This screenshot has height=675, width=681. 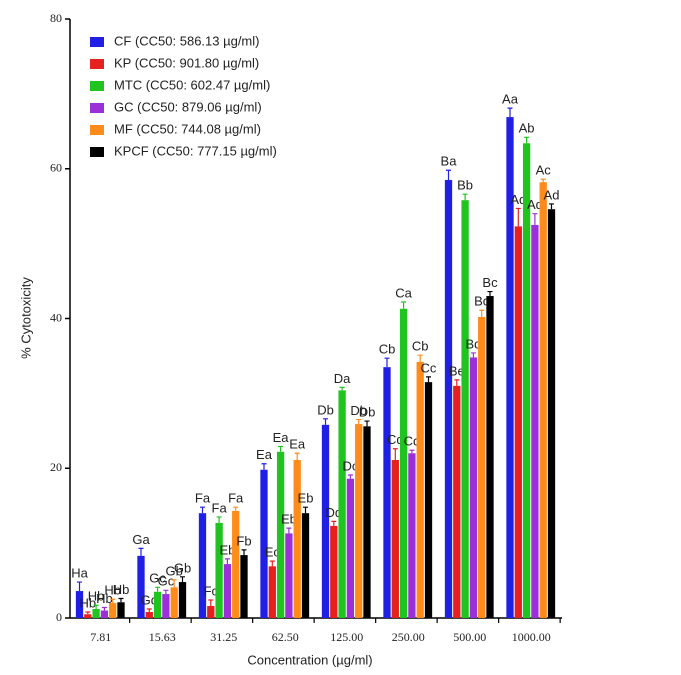 What do you see at coordinates (59, 617) in the screenshot?
I see `y-tick-label: 0` at bounding box center [59, 617].